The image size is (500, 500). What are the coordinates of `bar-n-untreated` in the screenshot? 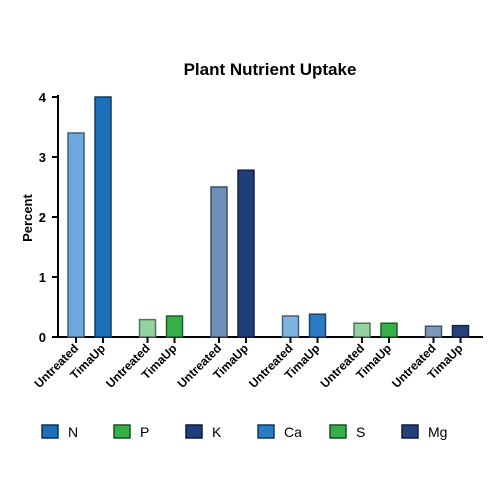 It's located at (76, 235).